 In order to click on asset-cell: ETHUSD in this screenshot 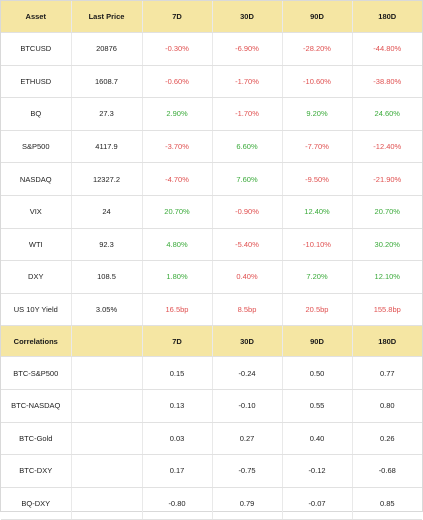, I will do `click(36, 82)`.